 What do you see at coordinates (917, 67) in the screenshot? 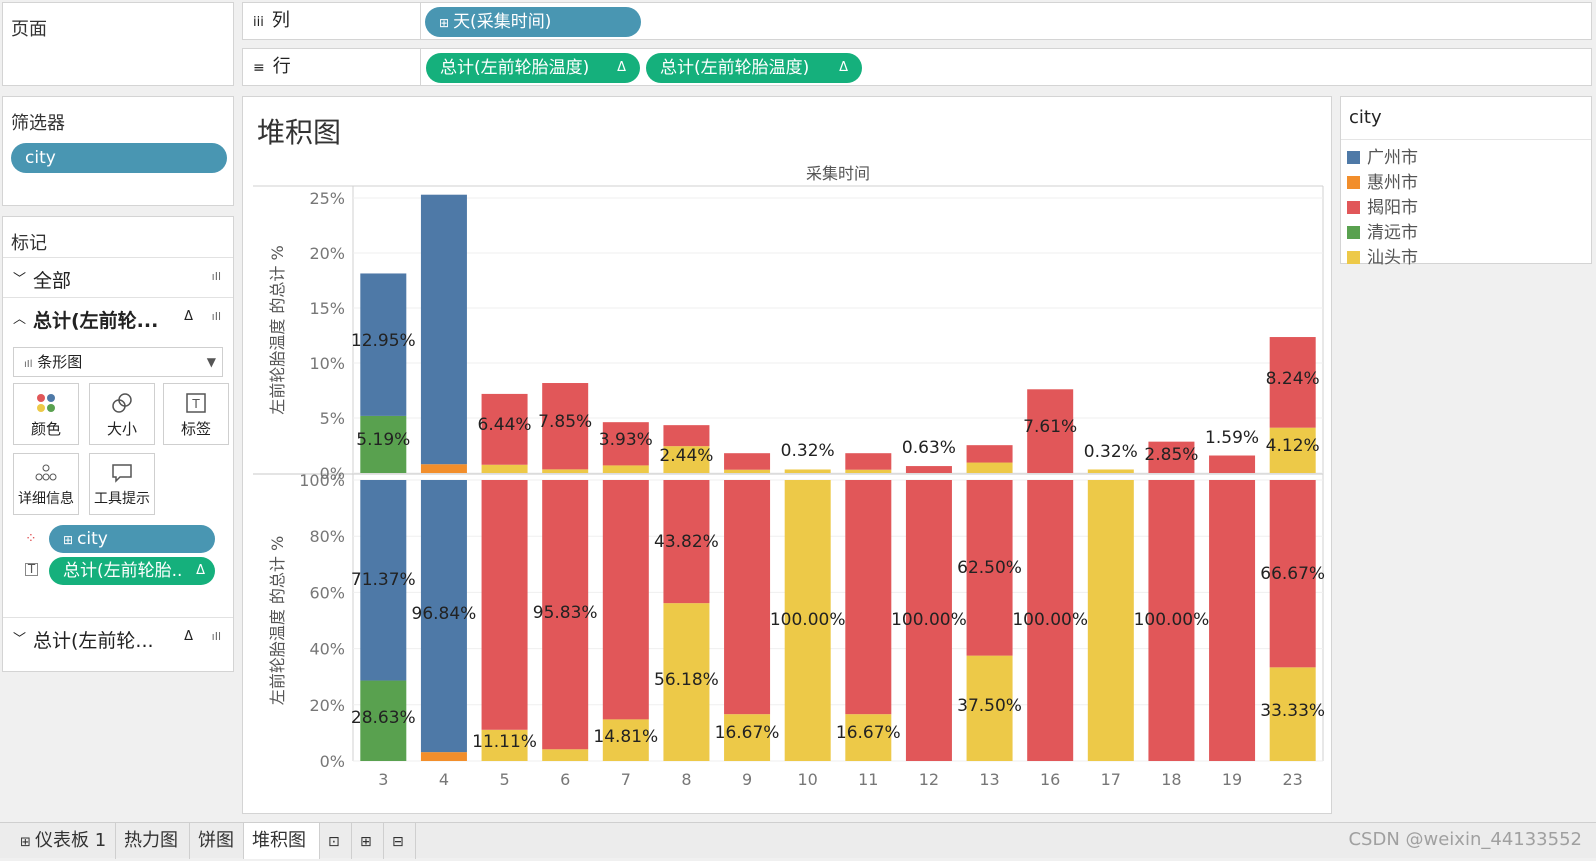
I see `rows-shelf: ≡ 行 总计(左前轮胎温度) Δ 总计(左前轮胎温度) Δ` at bounding box center [917, 67].